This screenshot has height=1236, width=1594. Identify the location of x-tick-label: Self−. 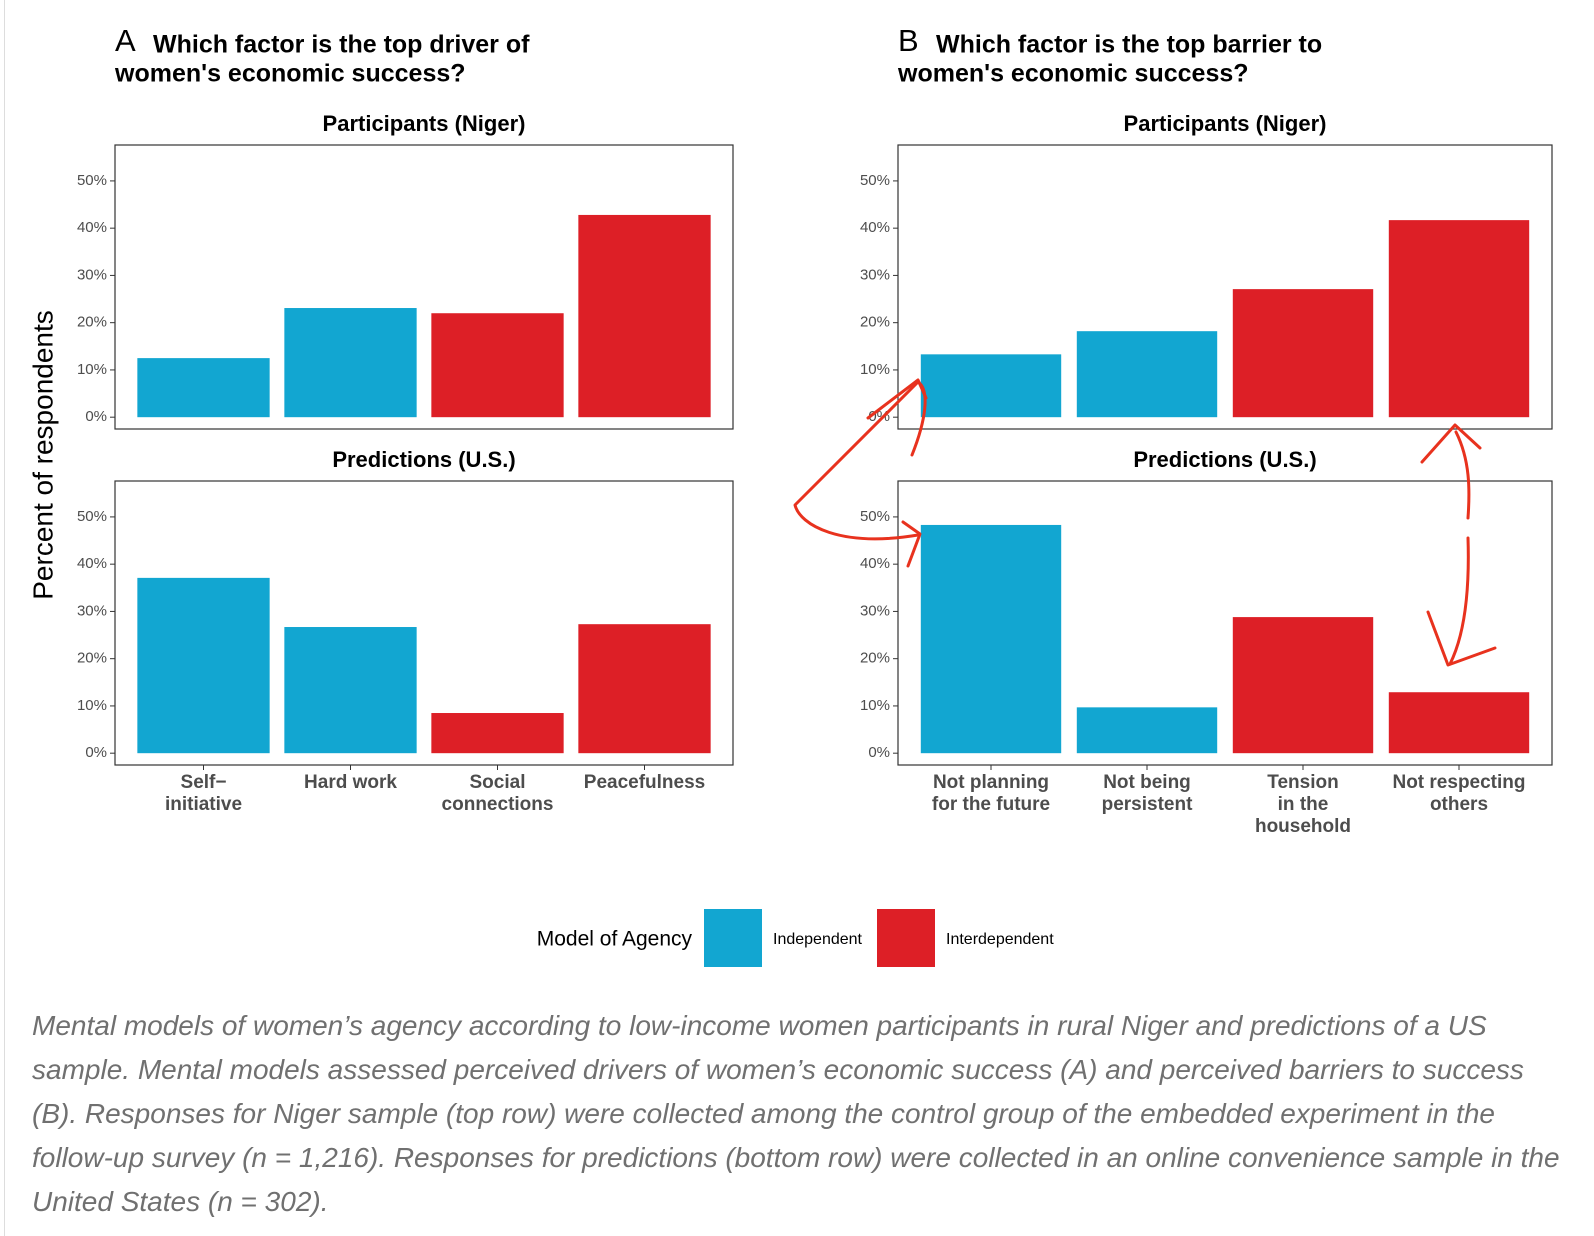
(204, 782).